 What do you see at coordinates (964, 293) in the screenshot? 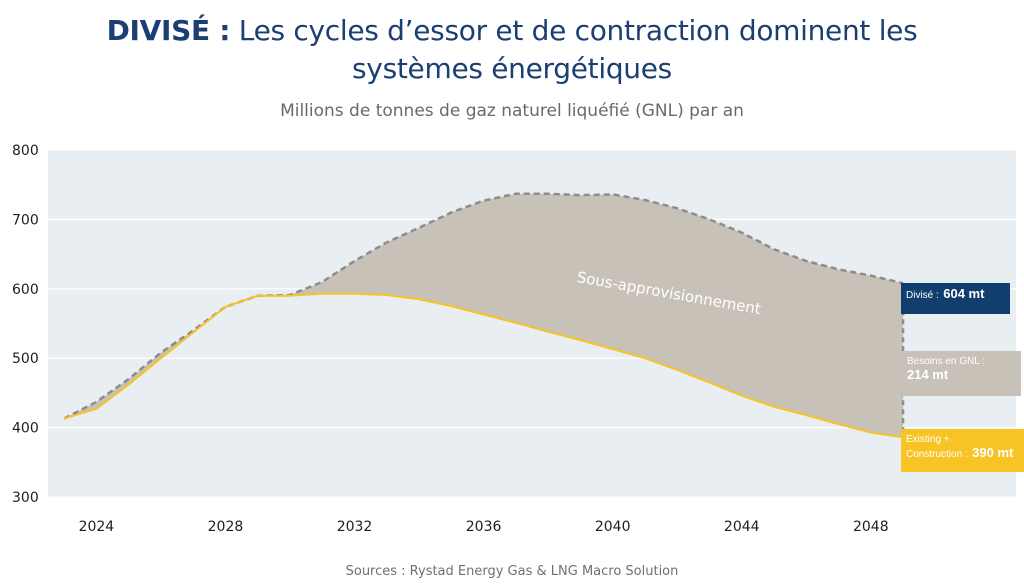
I see `divise-callout-value: 604 mt` at bounding box center [964, 293].